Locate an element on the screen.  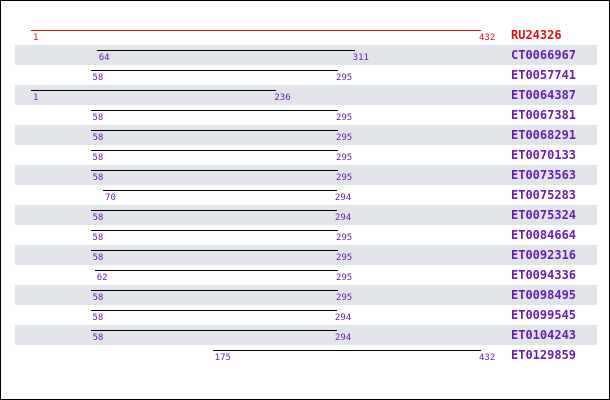
reference-id-link: RU24326 is located at coordinates (536, 35).